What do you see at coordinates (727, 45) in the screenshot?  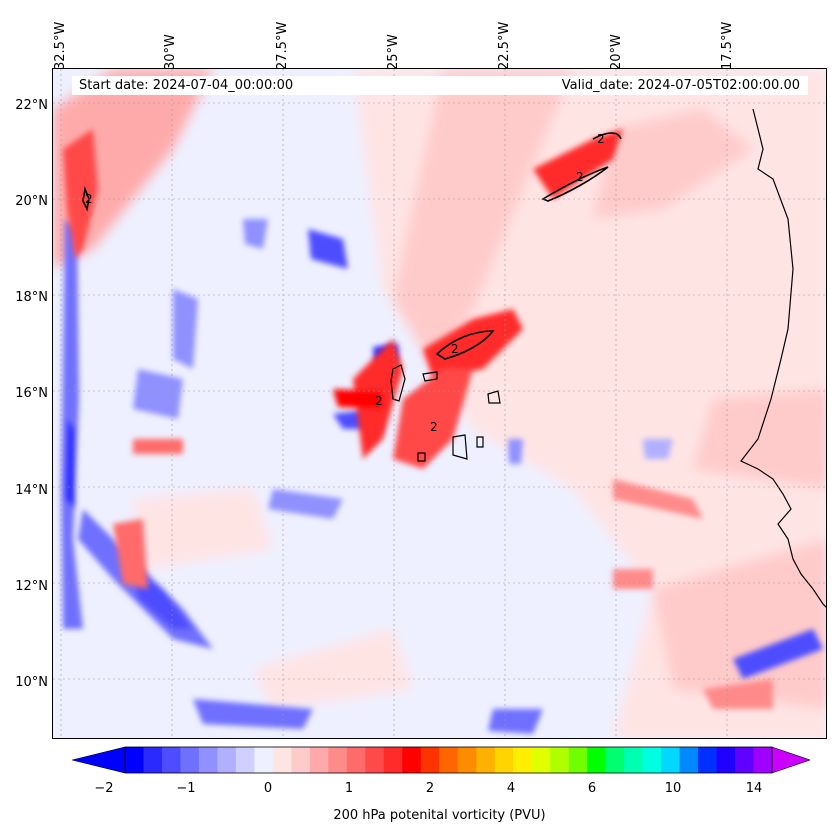 I see `lon-label-17-5w: 17.5°W` at bounding box center [727, 45].